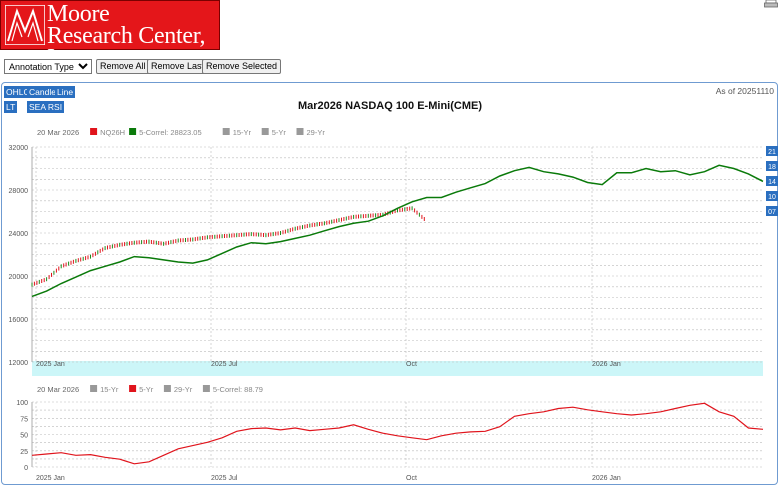 This screenshot has height=486, width=780. Describe the element at coordinates (65, 92) in the screenshot. I see `line-button: Line` at that location.